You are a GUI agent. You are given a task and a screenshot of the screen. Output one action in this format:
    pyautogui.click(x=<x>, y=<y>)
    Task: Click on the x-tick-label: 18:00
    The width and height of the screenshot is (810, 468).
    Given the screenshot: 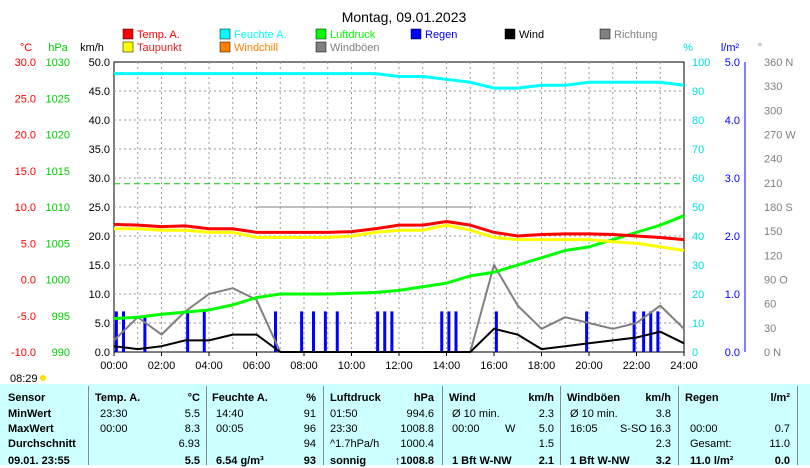 What is the action you would take?
    pyautogui.click(x=542, y=366)
    